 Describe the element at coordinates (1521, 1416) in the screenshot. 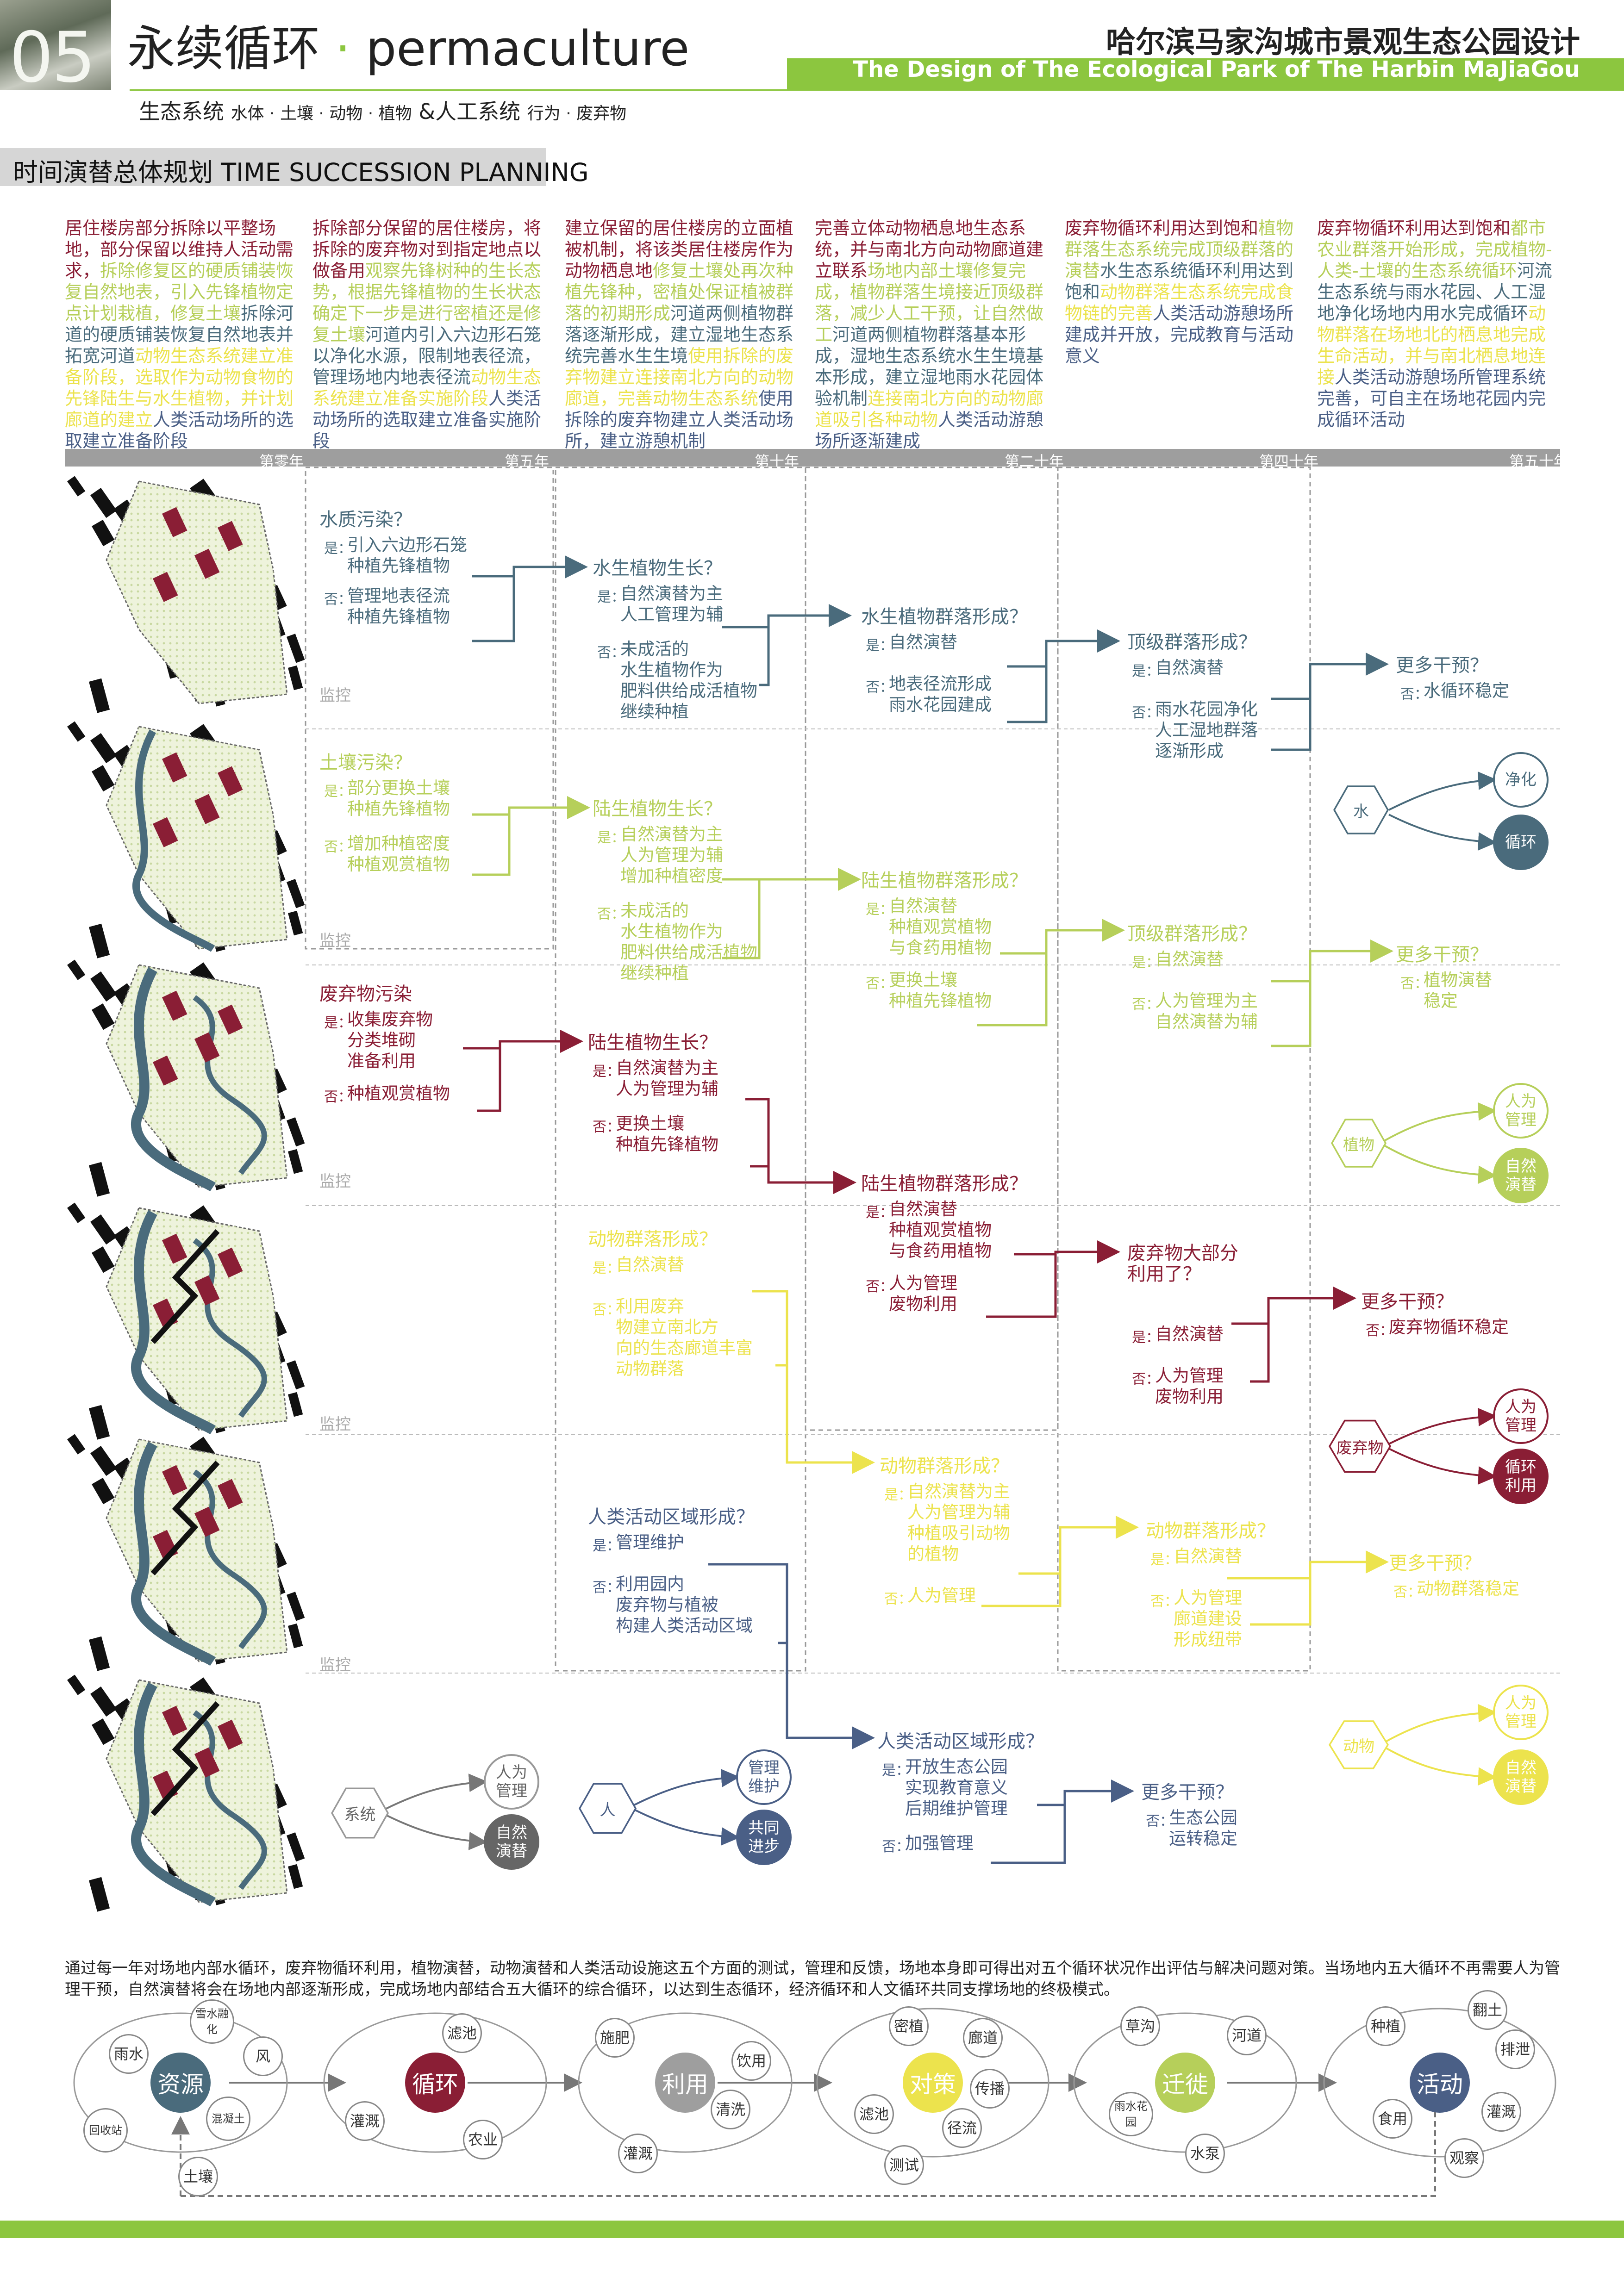

I see `waste-out-manage: 人为 管理` at that location.